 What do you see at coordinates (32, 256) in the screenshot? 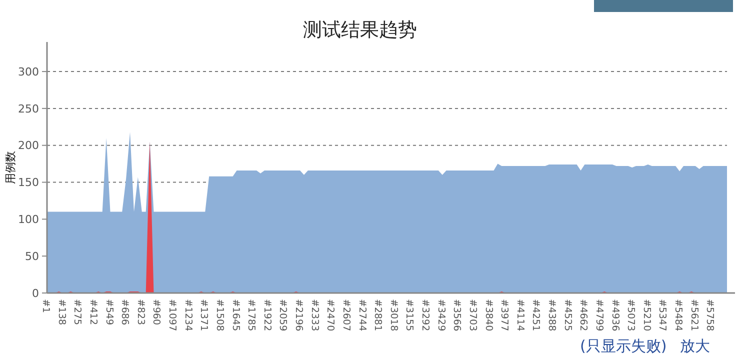
I see `y-tick-label: 50` at bounding box center [32, 256].